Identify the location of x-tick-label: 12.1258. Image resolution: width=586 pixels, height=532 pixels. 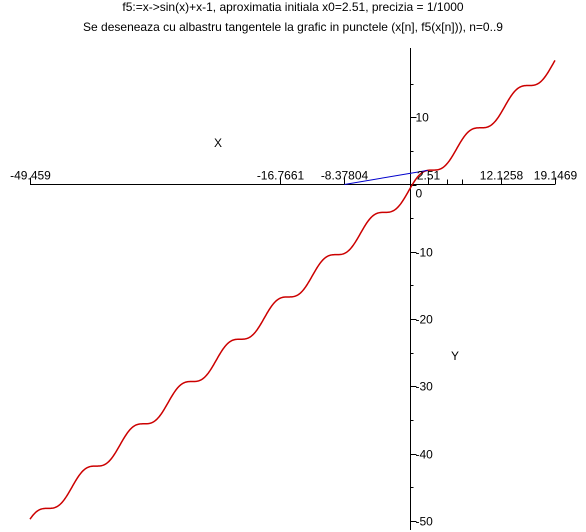
(502, 176).